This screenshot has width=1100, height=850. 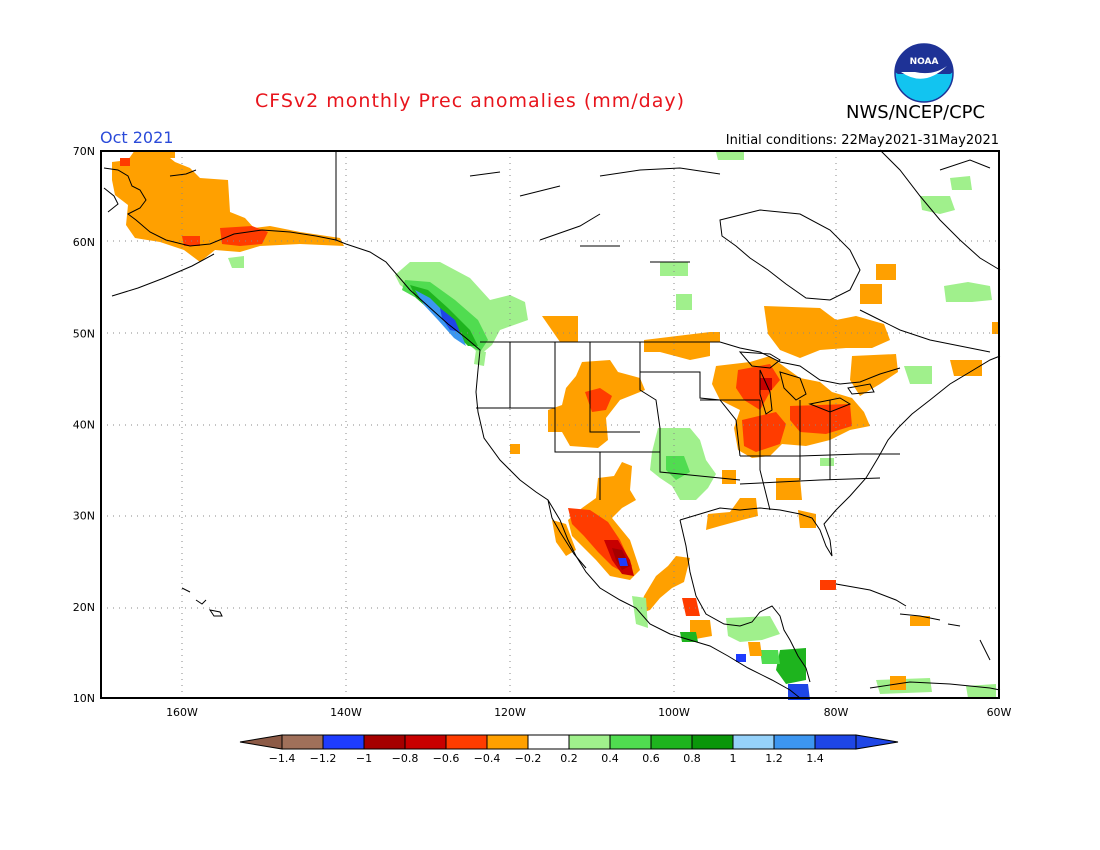 I want to click on longitude-label: 100W, so click(x=674, y=712).